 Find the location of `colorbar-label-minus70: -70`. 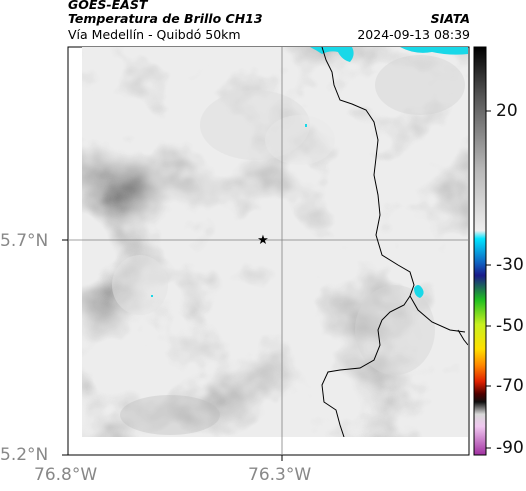

colorbar-label-minus70: -70 is located at coordinates (510, 386).